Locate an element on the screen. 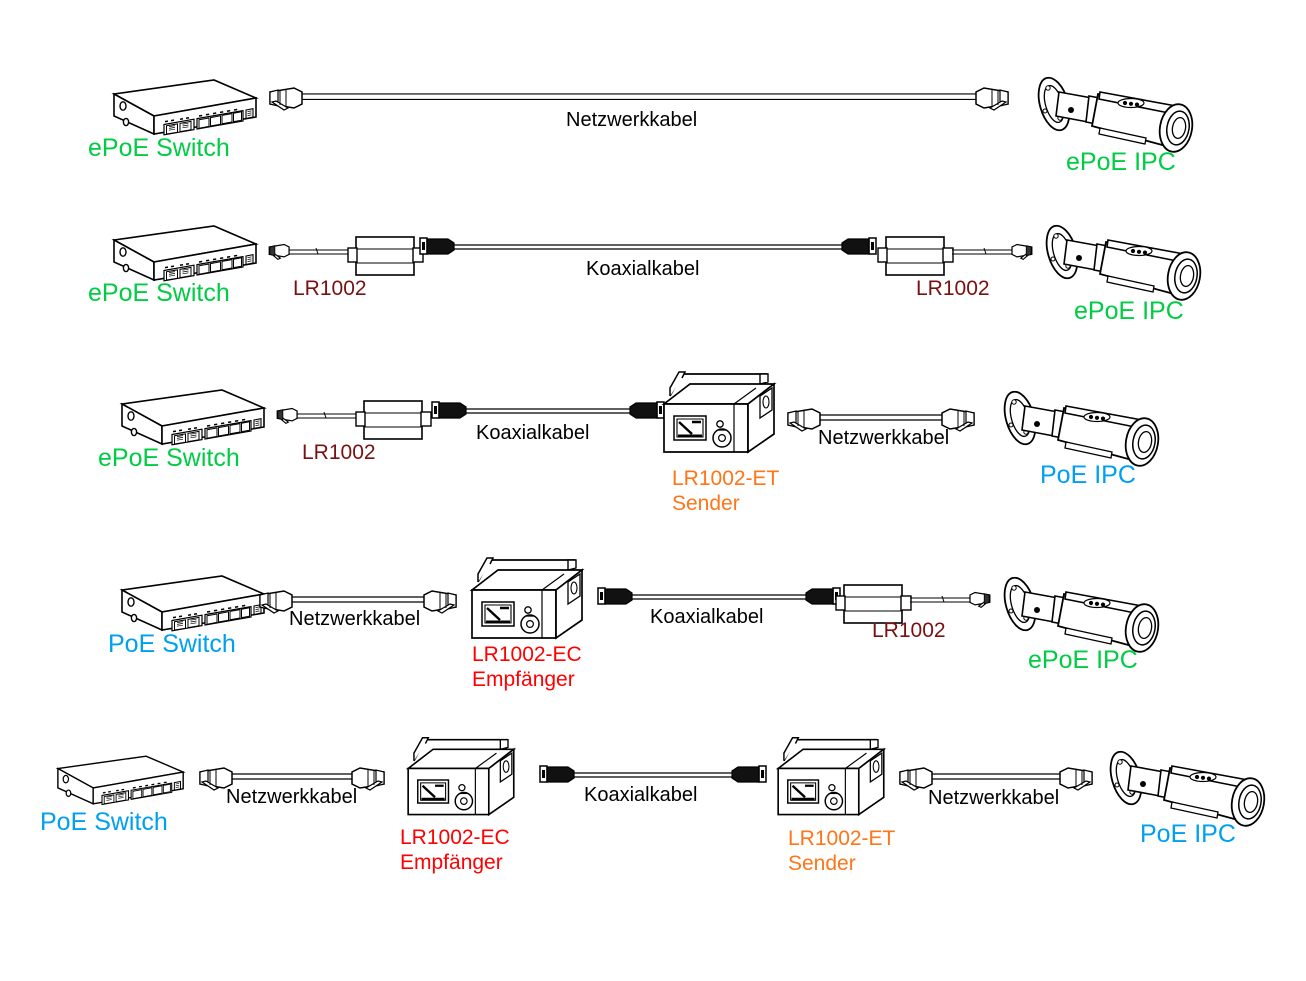 Image resolution: width=1306 pixels, height=981 pixels. row-5-poe-ipc-label: PoE IPC is located at coordinates (1188, 834).